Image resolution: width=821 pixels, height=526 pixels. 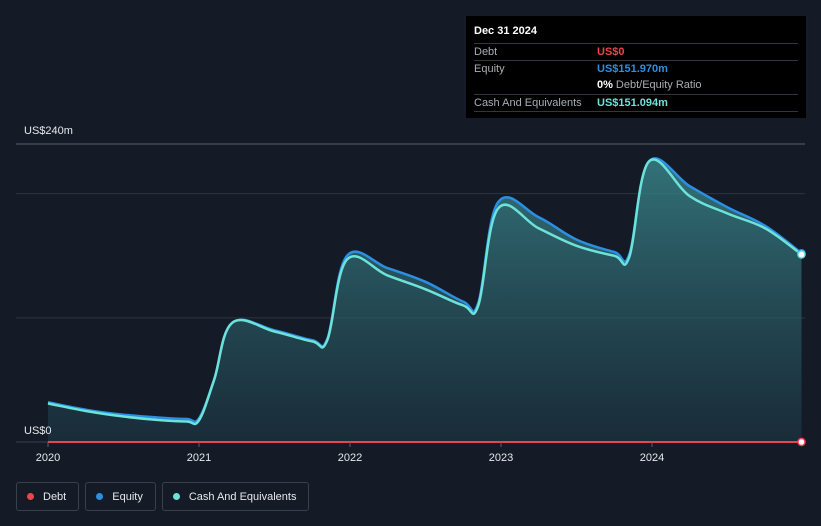 What do you see at coordinates (636, 51) in the screenshot?
I see `tooltip-row-debt: Debt US$0` at bounding box center [636, 51].